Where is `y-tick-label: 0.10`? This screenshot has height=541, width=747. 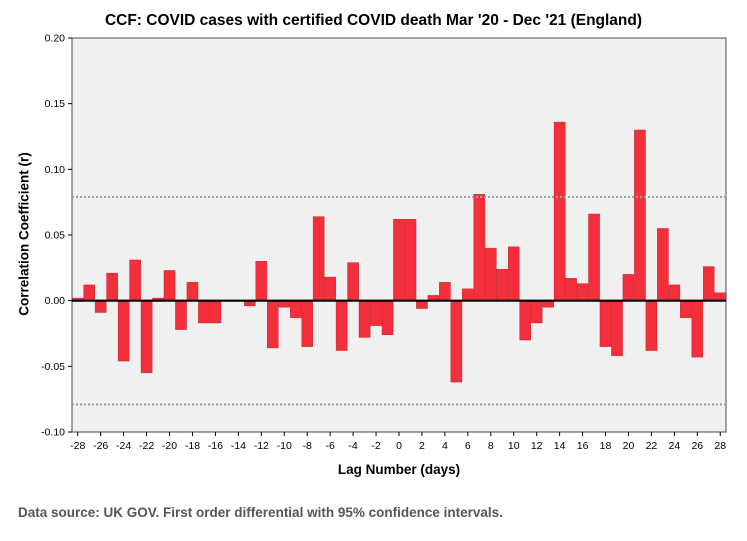 y-tick-label: 0.10 is located at coordinates (55, 170).